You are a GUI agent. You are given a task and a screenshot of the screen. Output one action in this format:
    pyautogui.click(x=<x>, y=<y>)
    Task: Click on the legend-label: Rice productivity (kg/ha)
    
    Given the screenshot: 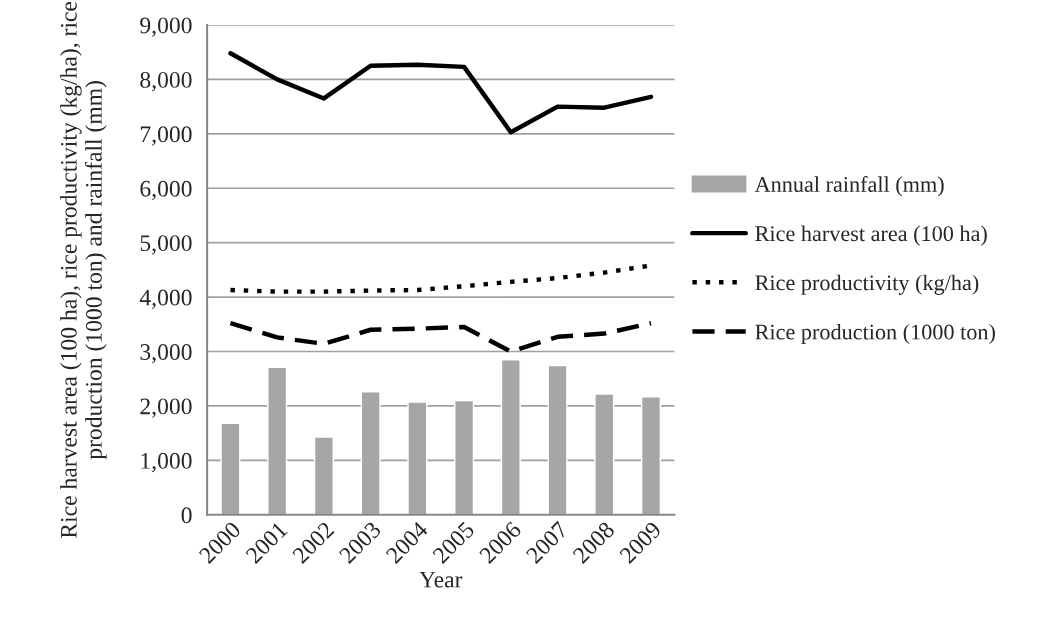 What is the action you would take?
    pyautogui.click(x=867, y=284)
    